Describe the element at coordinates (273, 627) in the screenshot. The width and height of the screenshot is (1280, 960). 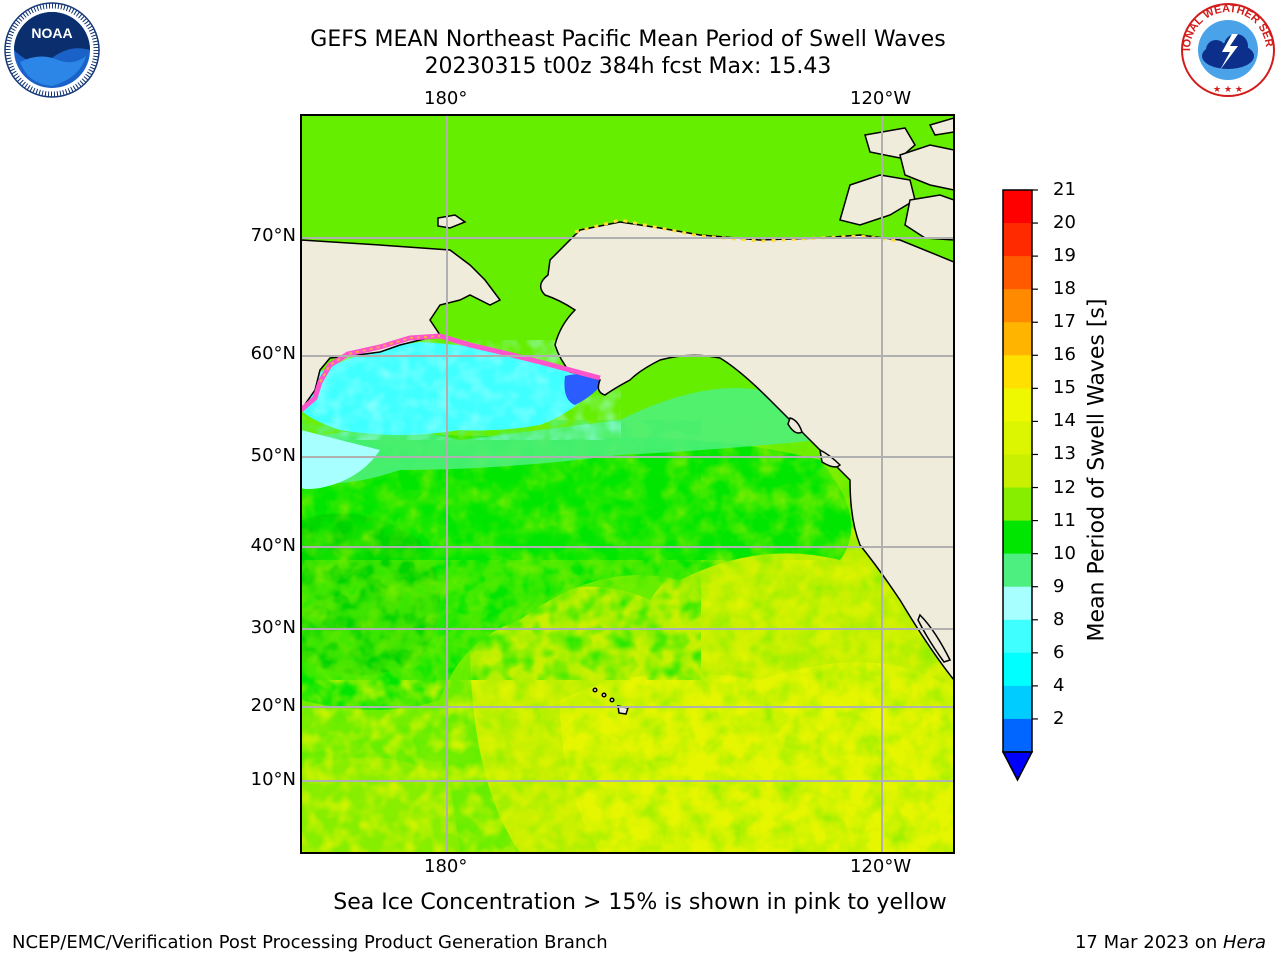
I see `lat-label-30n: 30°N` at that location.